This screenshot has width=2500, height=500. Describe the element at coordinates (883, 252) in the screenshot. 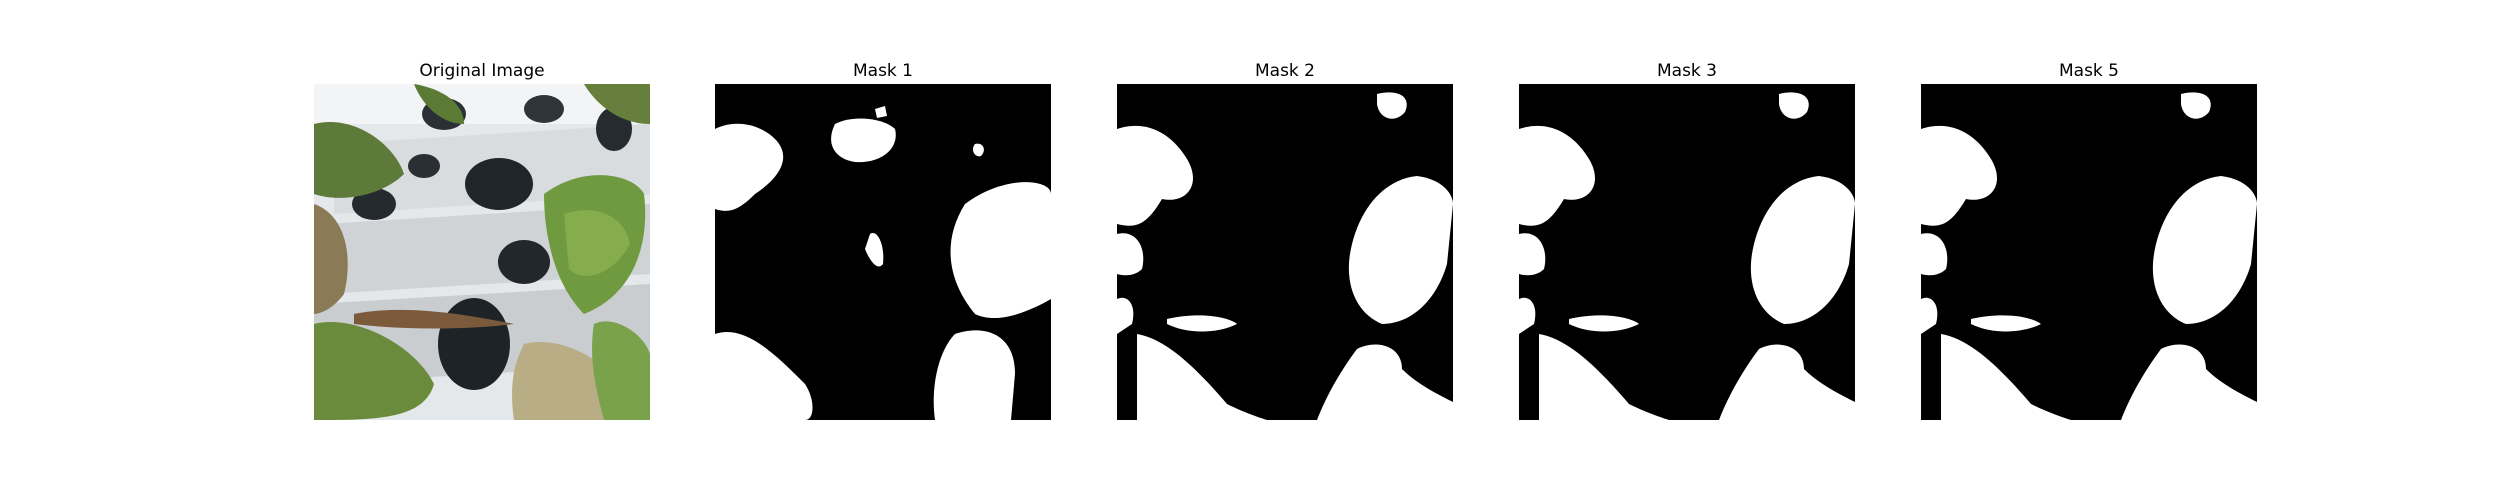

I see `mask-1-image` at that location.